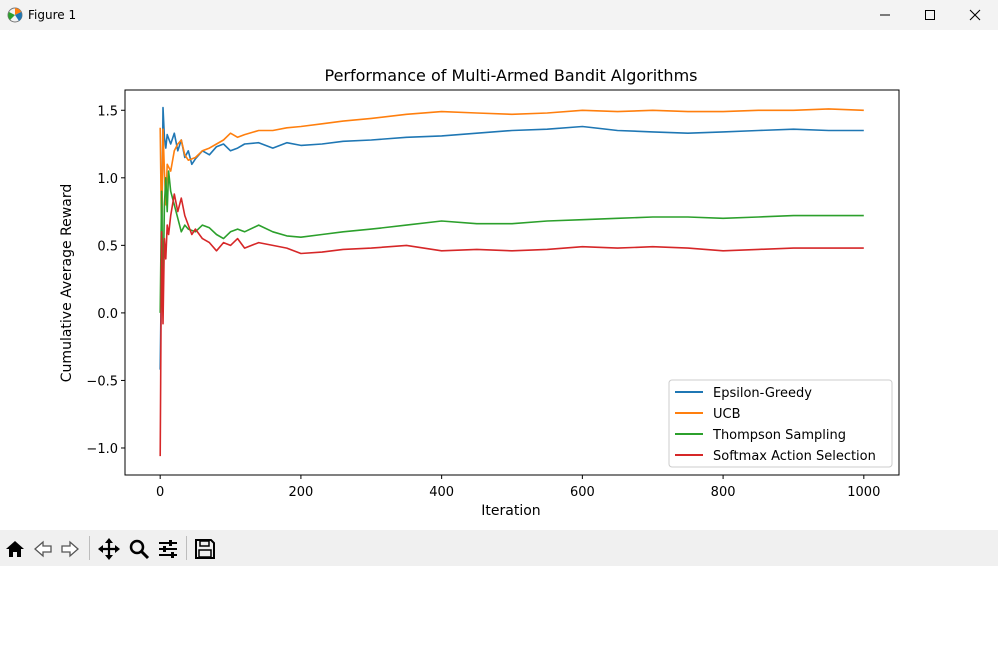  I want to click on y-tick-label: −1.0, so click(102, 449).